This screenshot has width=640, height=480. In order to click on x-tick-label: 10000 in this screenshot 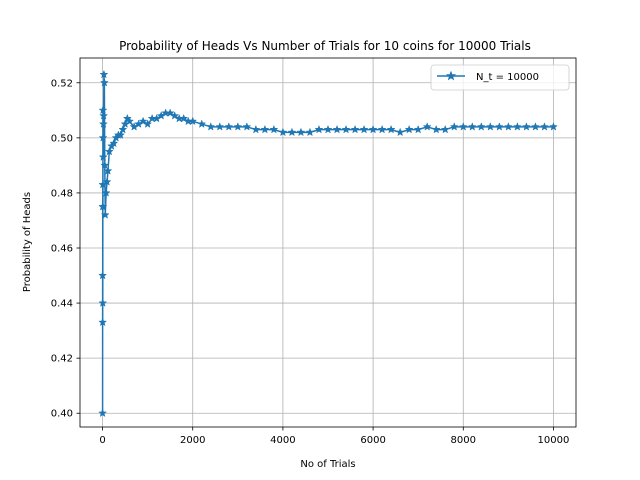, I will do `click(554, 440)`.